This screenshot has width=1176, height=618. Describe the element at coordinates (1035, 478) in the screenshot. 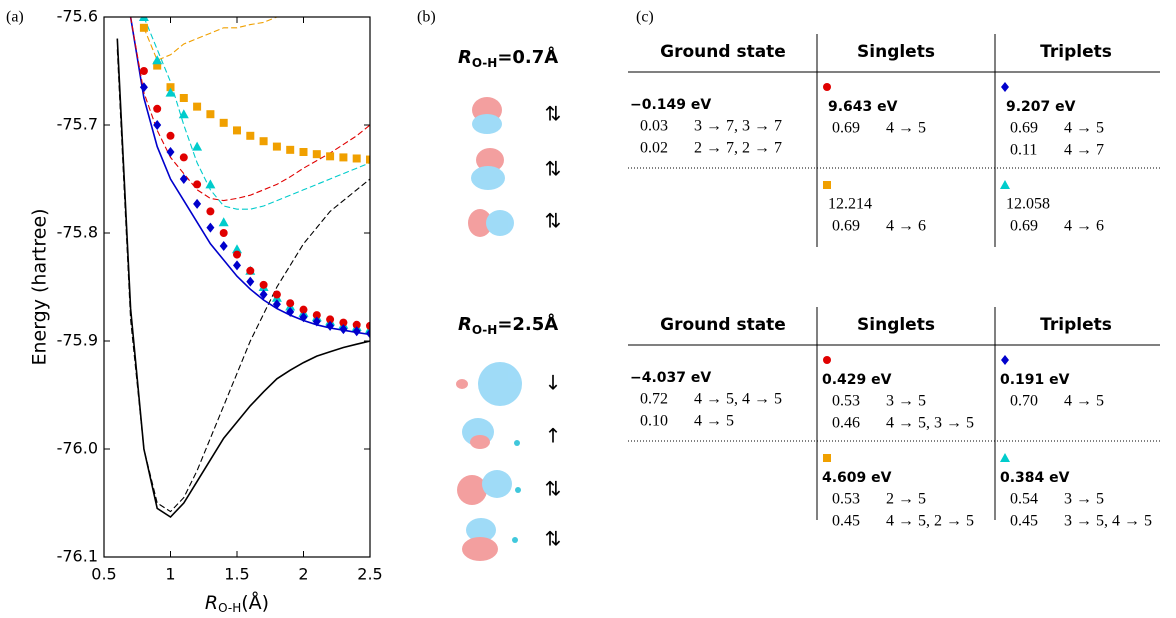

I see `energy: 0.384 eV` at that location.